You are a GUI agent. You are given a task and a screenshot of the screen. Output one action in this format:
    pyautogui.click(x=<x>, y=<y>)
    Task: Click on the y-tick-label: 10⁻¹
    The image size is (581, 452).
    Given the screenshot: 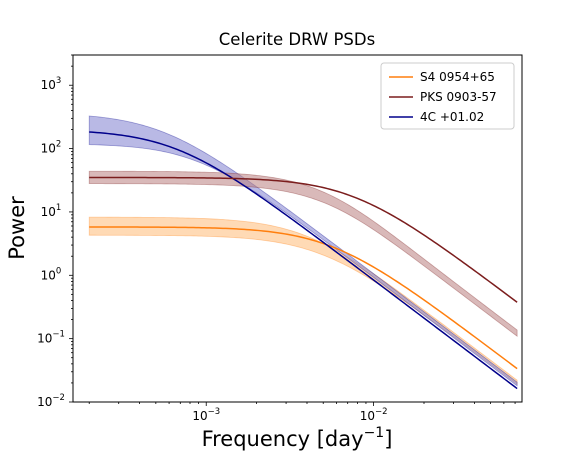 What is the action you would take?
    pyautogui.click(x=51, y=338)
    